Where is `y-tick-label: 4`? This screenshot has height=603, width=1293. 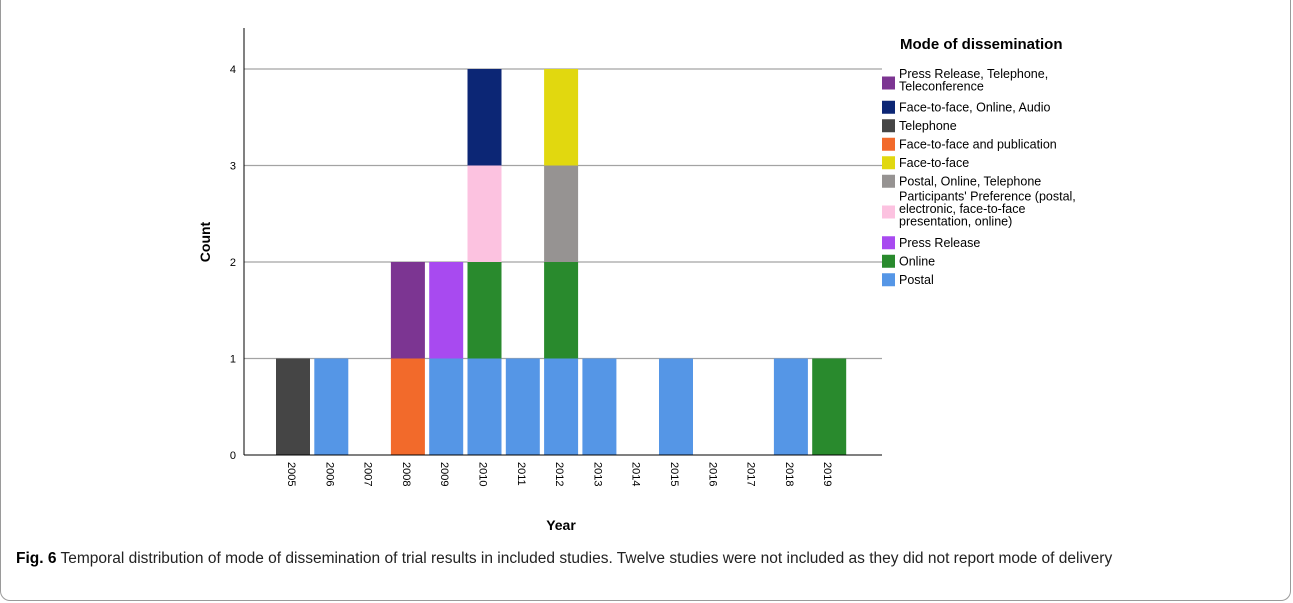 y-tick-label: 4 is located at coordinates (233, 70).